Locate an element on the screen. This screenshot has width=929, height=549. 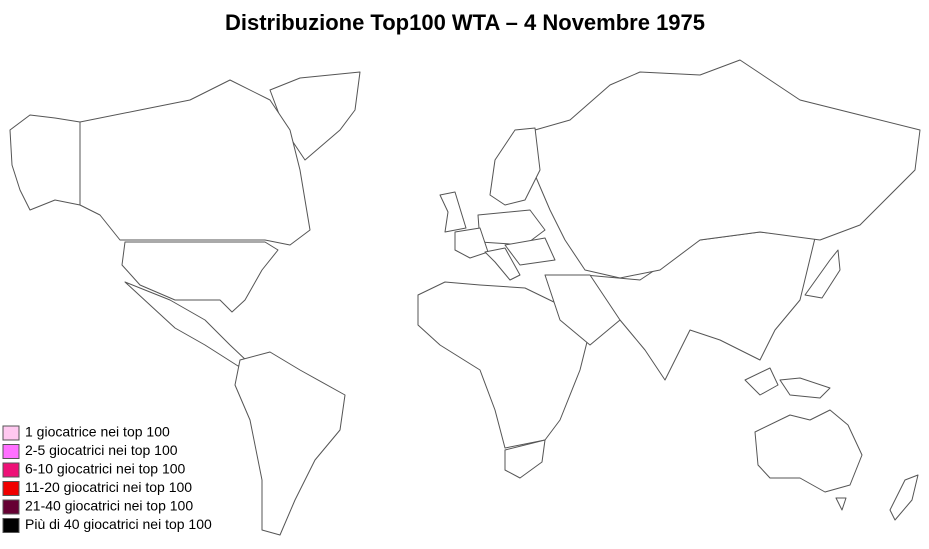
new-zealand is located at coordinates (904, 497).